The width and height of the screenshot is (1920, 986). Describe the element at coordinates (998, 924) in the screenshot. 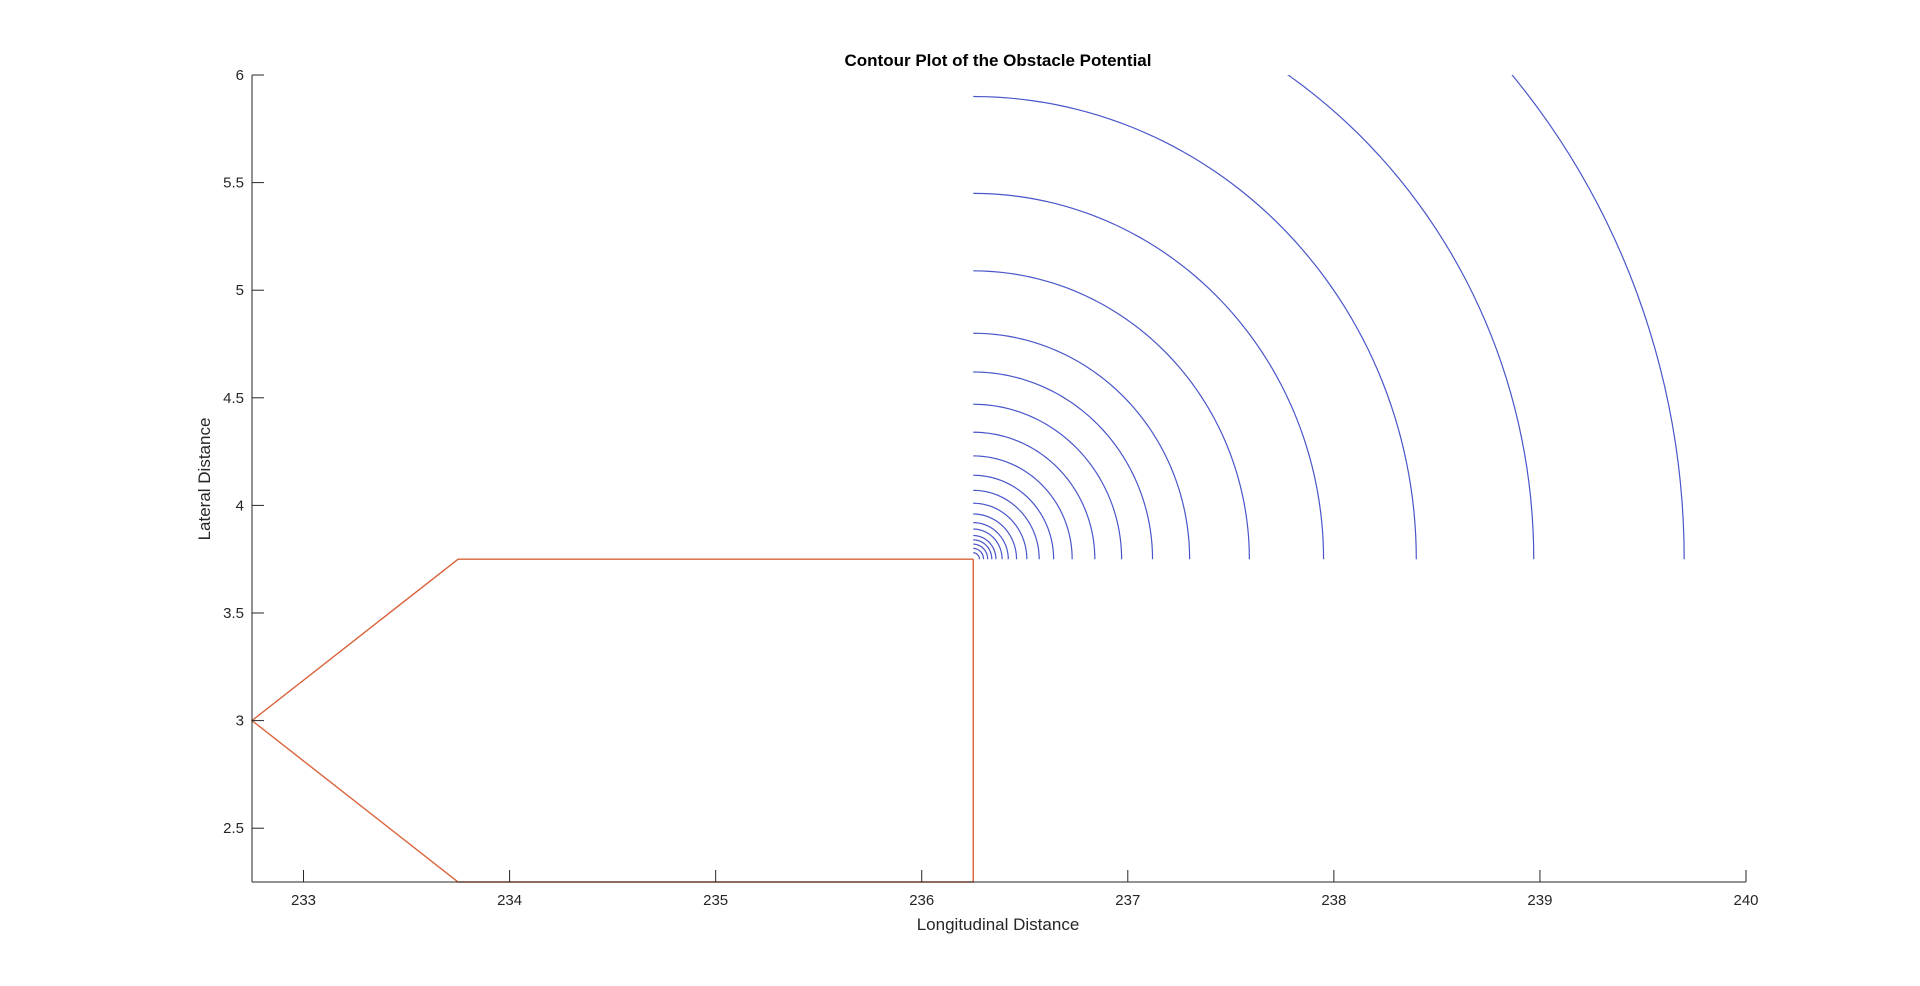

I see `x-axis-label: Longitudinal Distance` at that location.